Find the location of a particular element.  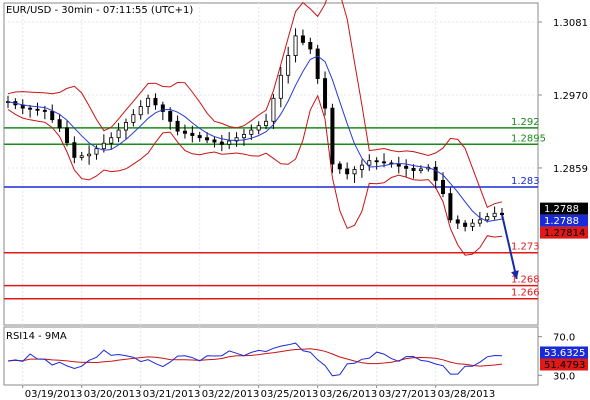

x-axis-label: 03/28/2013 is located at coordinates (467, 394).